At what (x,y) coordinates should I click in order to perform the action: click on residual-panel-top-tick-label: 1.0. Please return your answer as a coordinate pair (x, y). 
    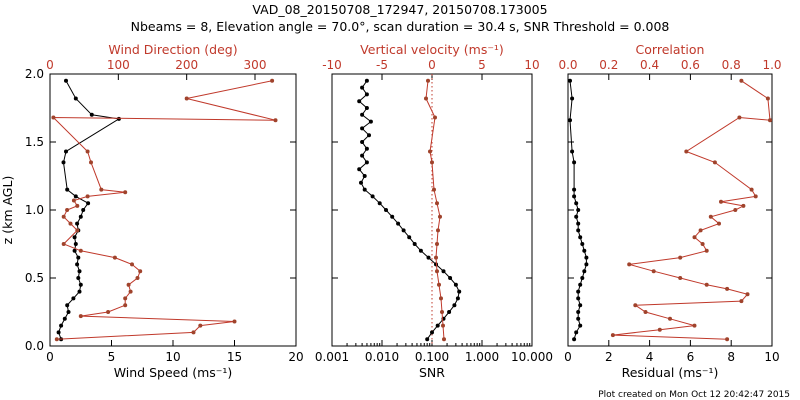
    Looking at the image, I should click on (771, 65).